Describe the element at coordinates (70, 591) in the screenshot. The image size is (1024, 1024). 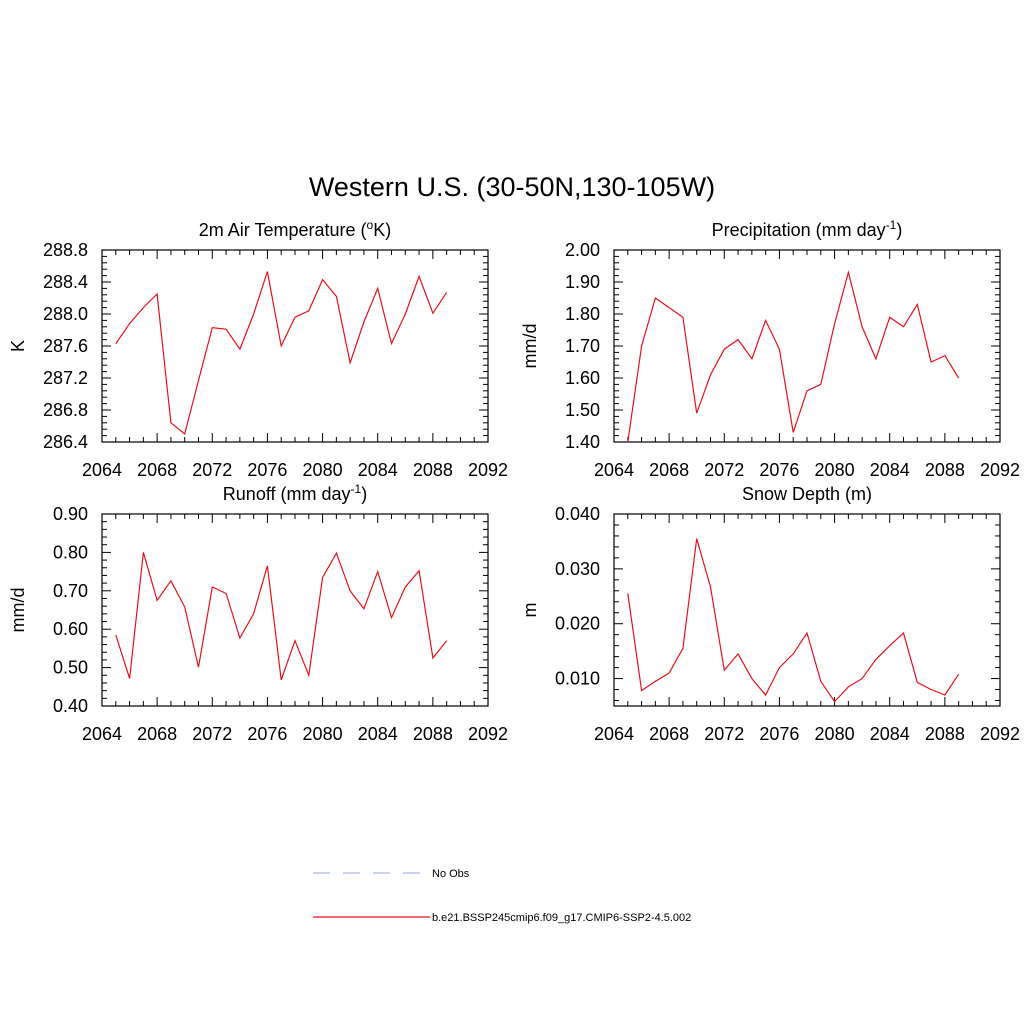
I see `y-tick-label: 0.70` at that location.